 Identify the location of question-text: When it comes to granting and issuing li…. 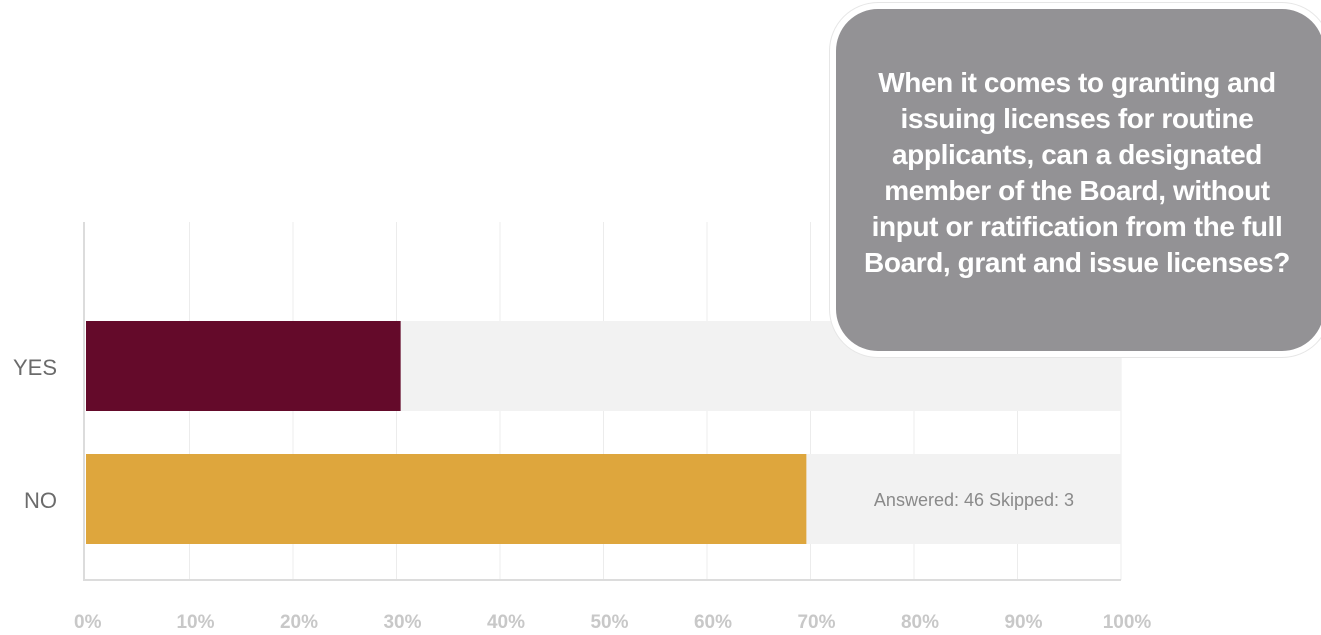
(1077, 172).